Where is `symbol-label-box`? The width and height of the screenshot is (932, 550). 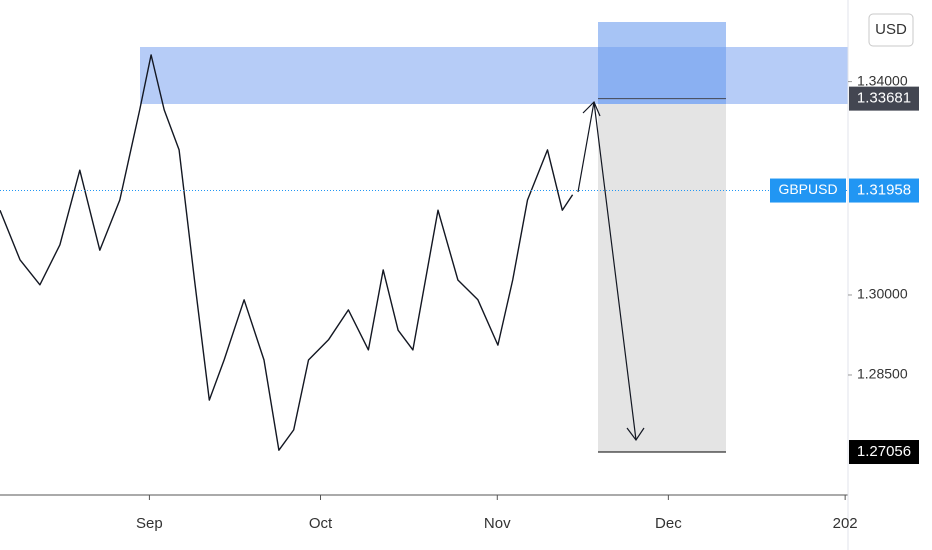
symbol-label-box is located at coordinates (808, 190).